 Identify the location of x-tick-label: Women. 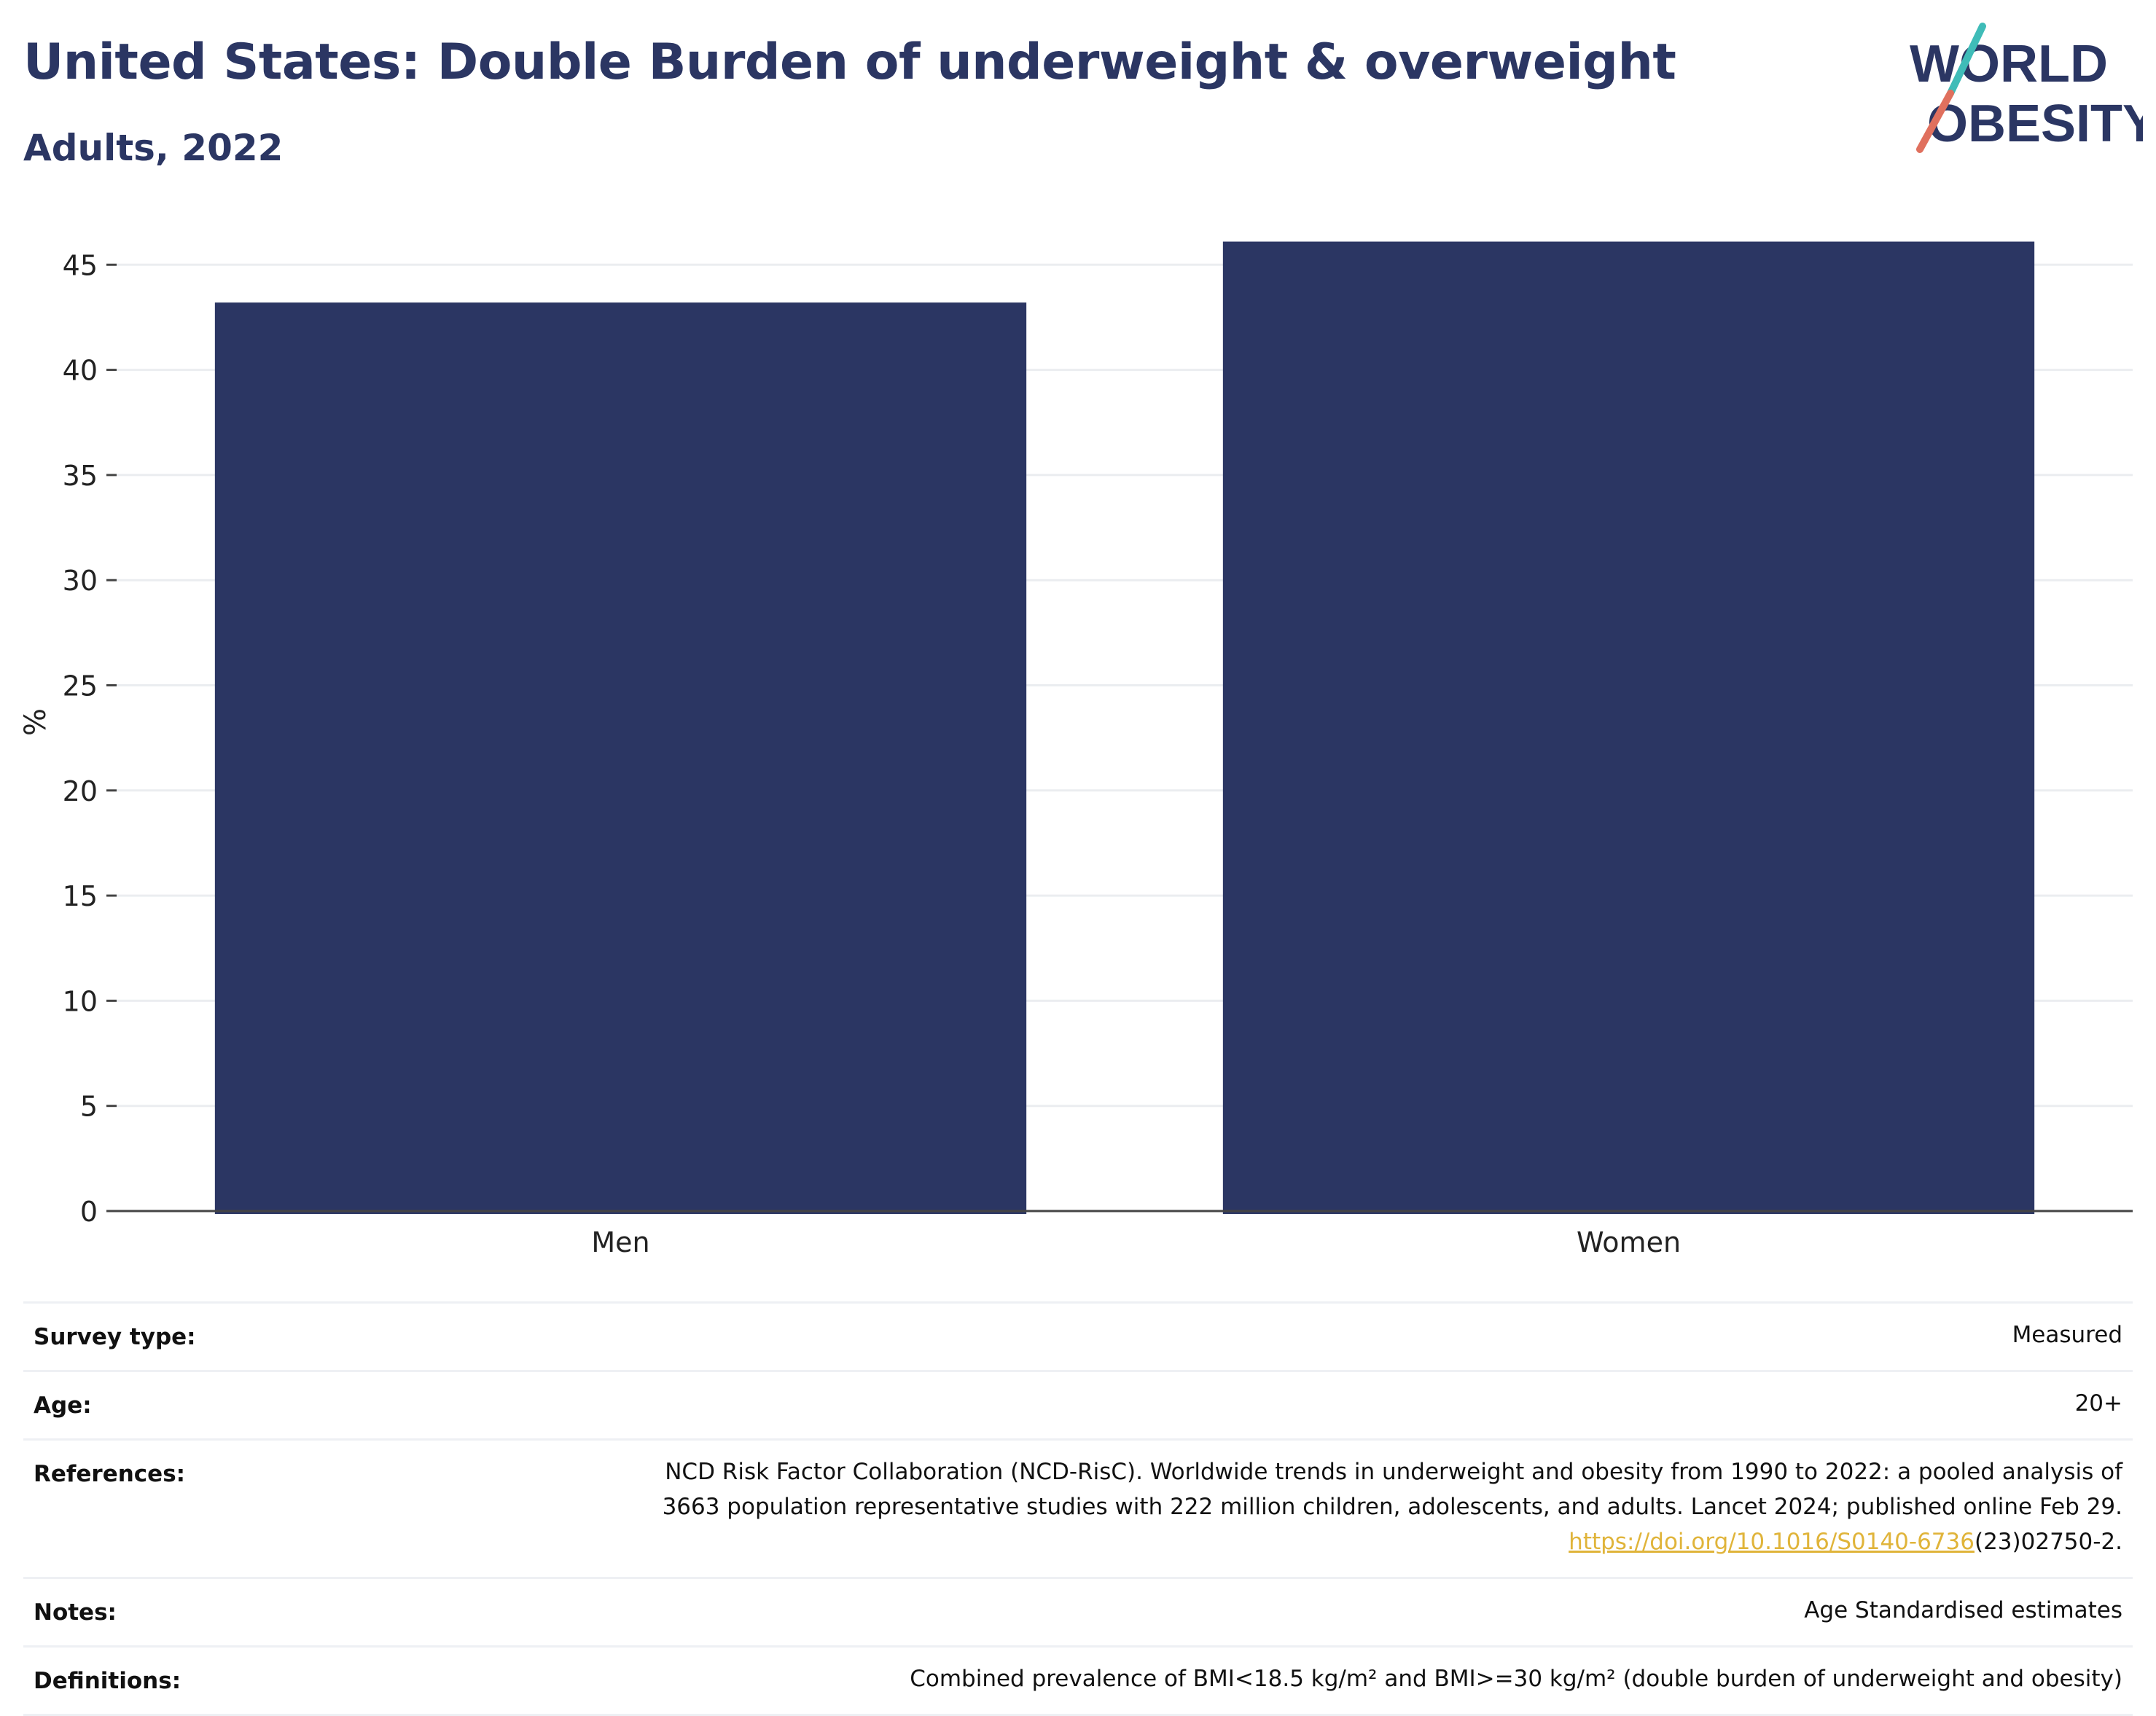
(1629, 1242).